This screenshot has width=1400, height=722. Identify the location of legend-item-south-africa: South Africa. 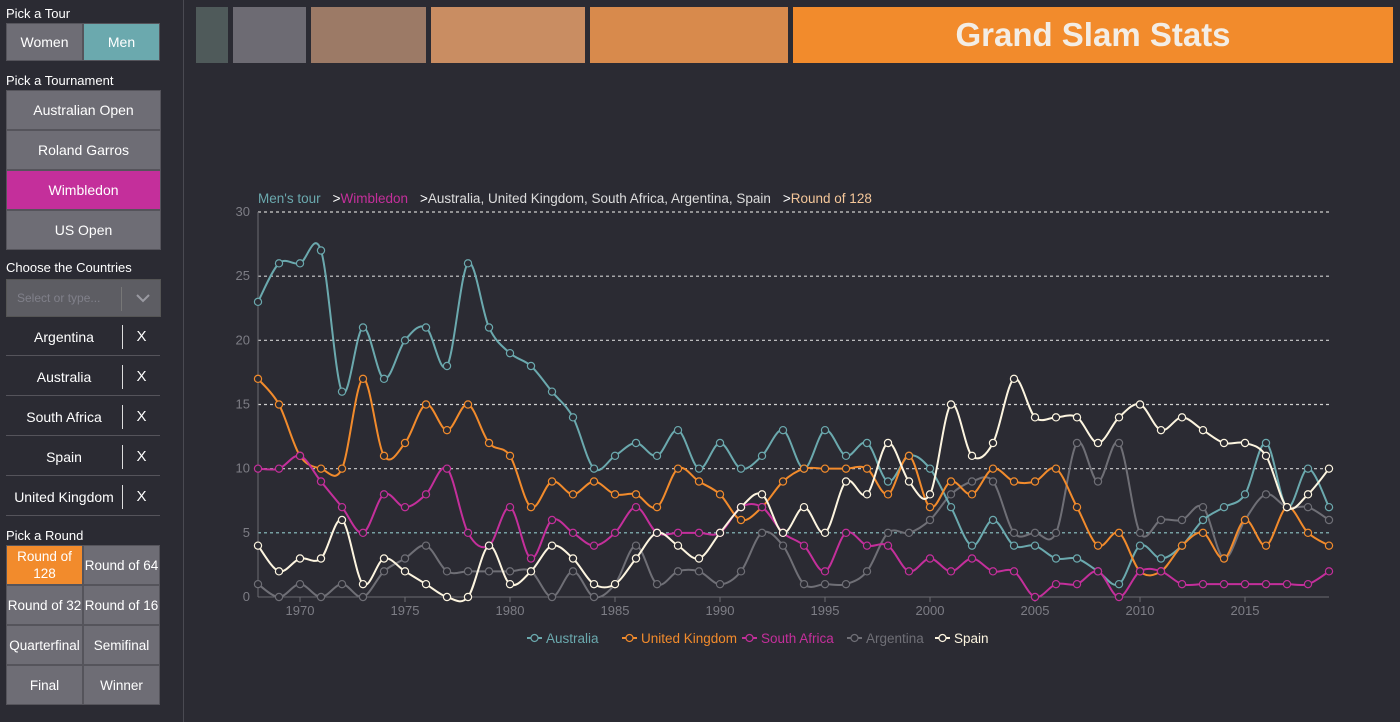
(788, 638).